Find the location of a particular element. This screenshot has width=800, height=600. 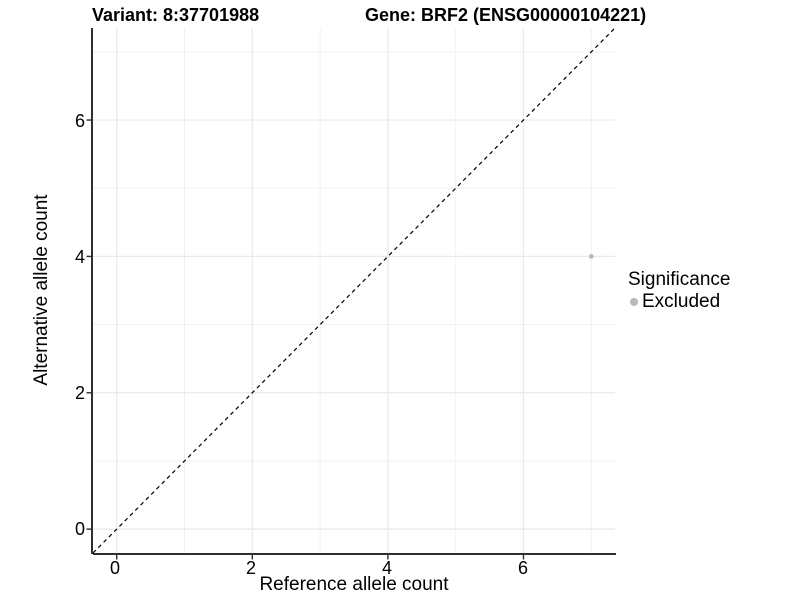

legend-title: Significance is located at coordinates (679, 279).